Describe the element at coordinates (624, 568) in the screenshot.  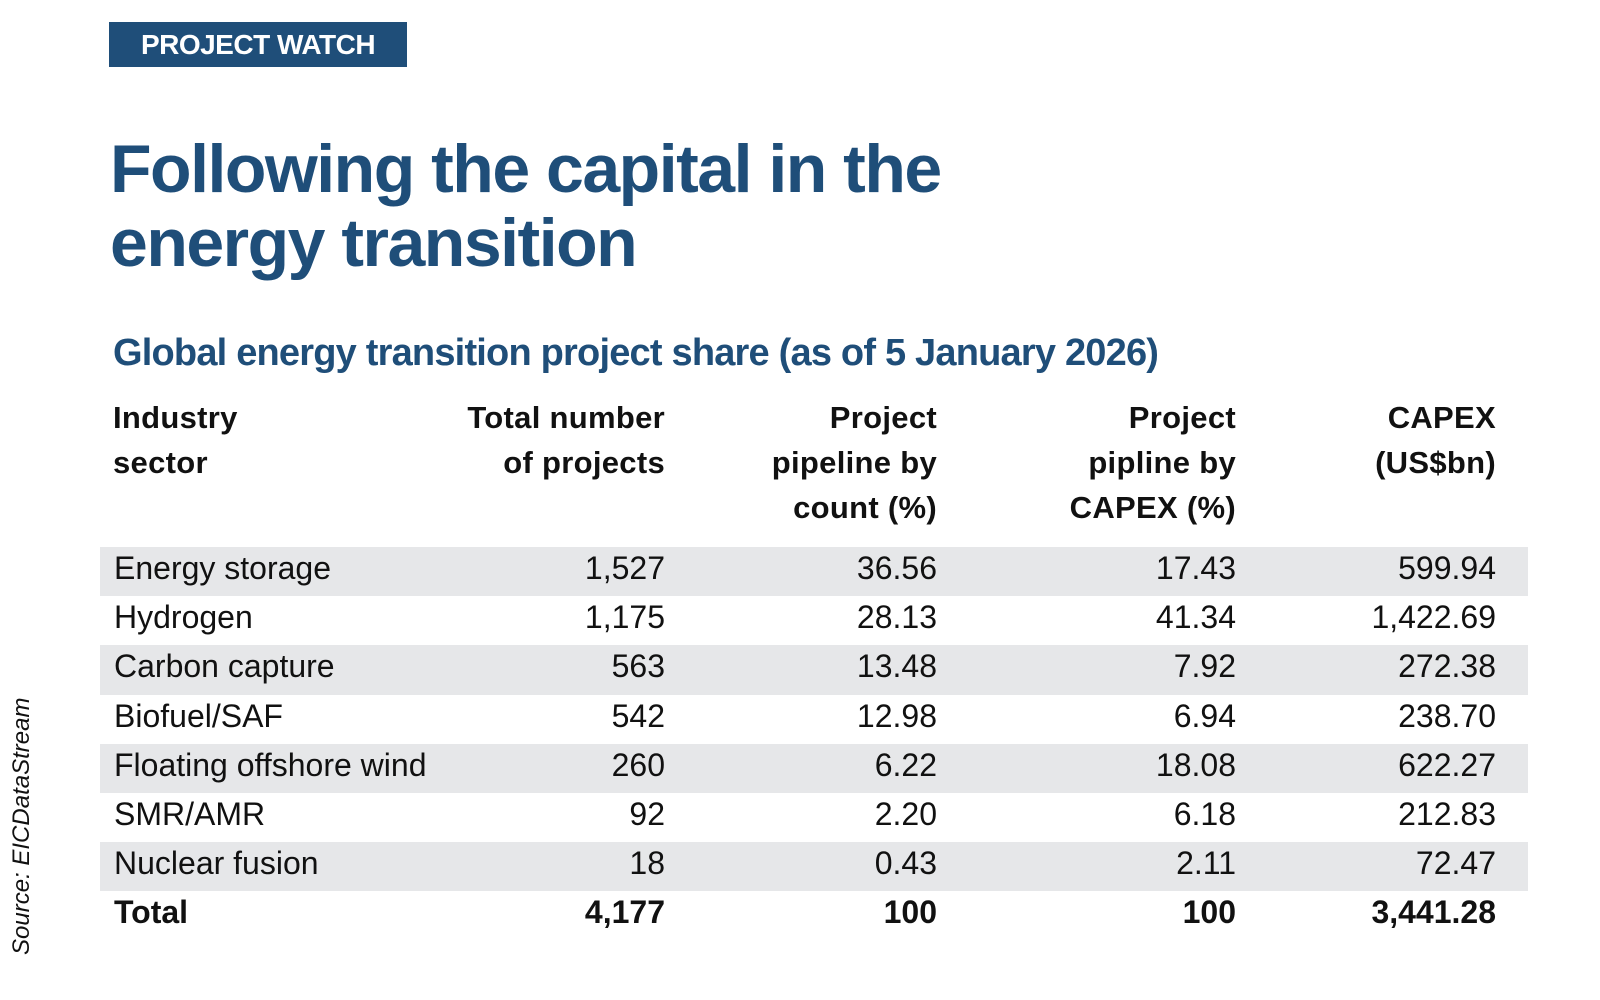
I see `cell-total-projects: 1,527` at that location.